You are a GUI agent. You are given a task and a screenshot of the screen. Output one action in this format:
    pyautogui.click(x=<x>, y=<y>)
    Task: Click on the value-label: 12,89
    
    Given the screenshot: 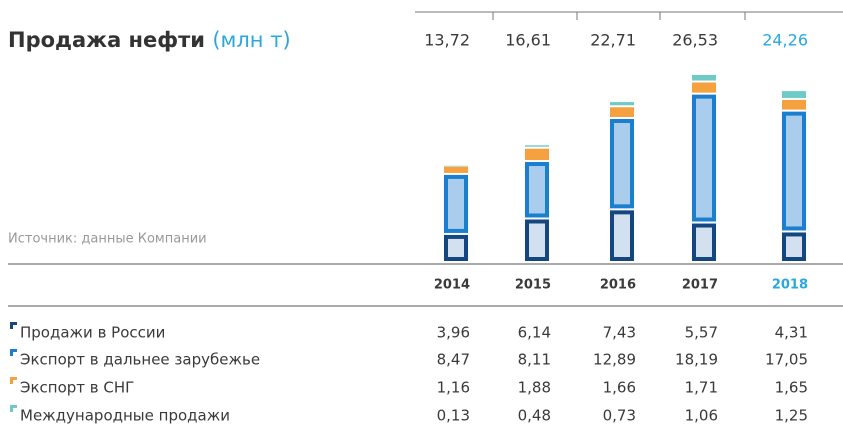 What is the action you would take?
    pyautogui.click(x=614, y=360)
    